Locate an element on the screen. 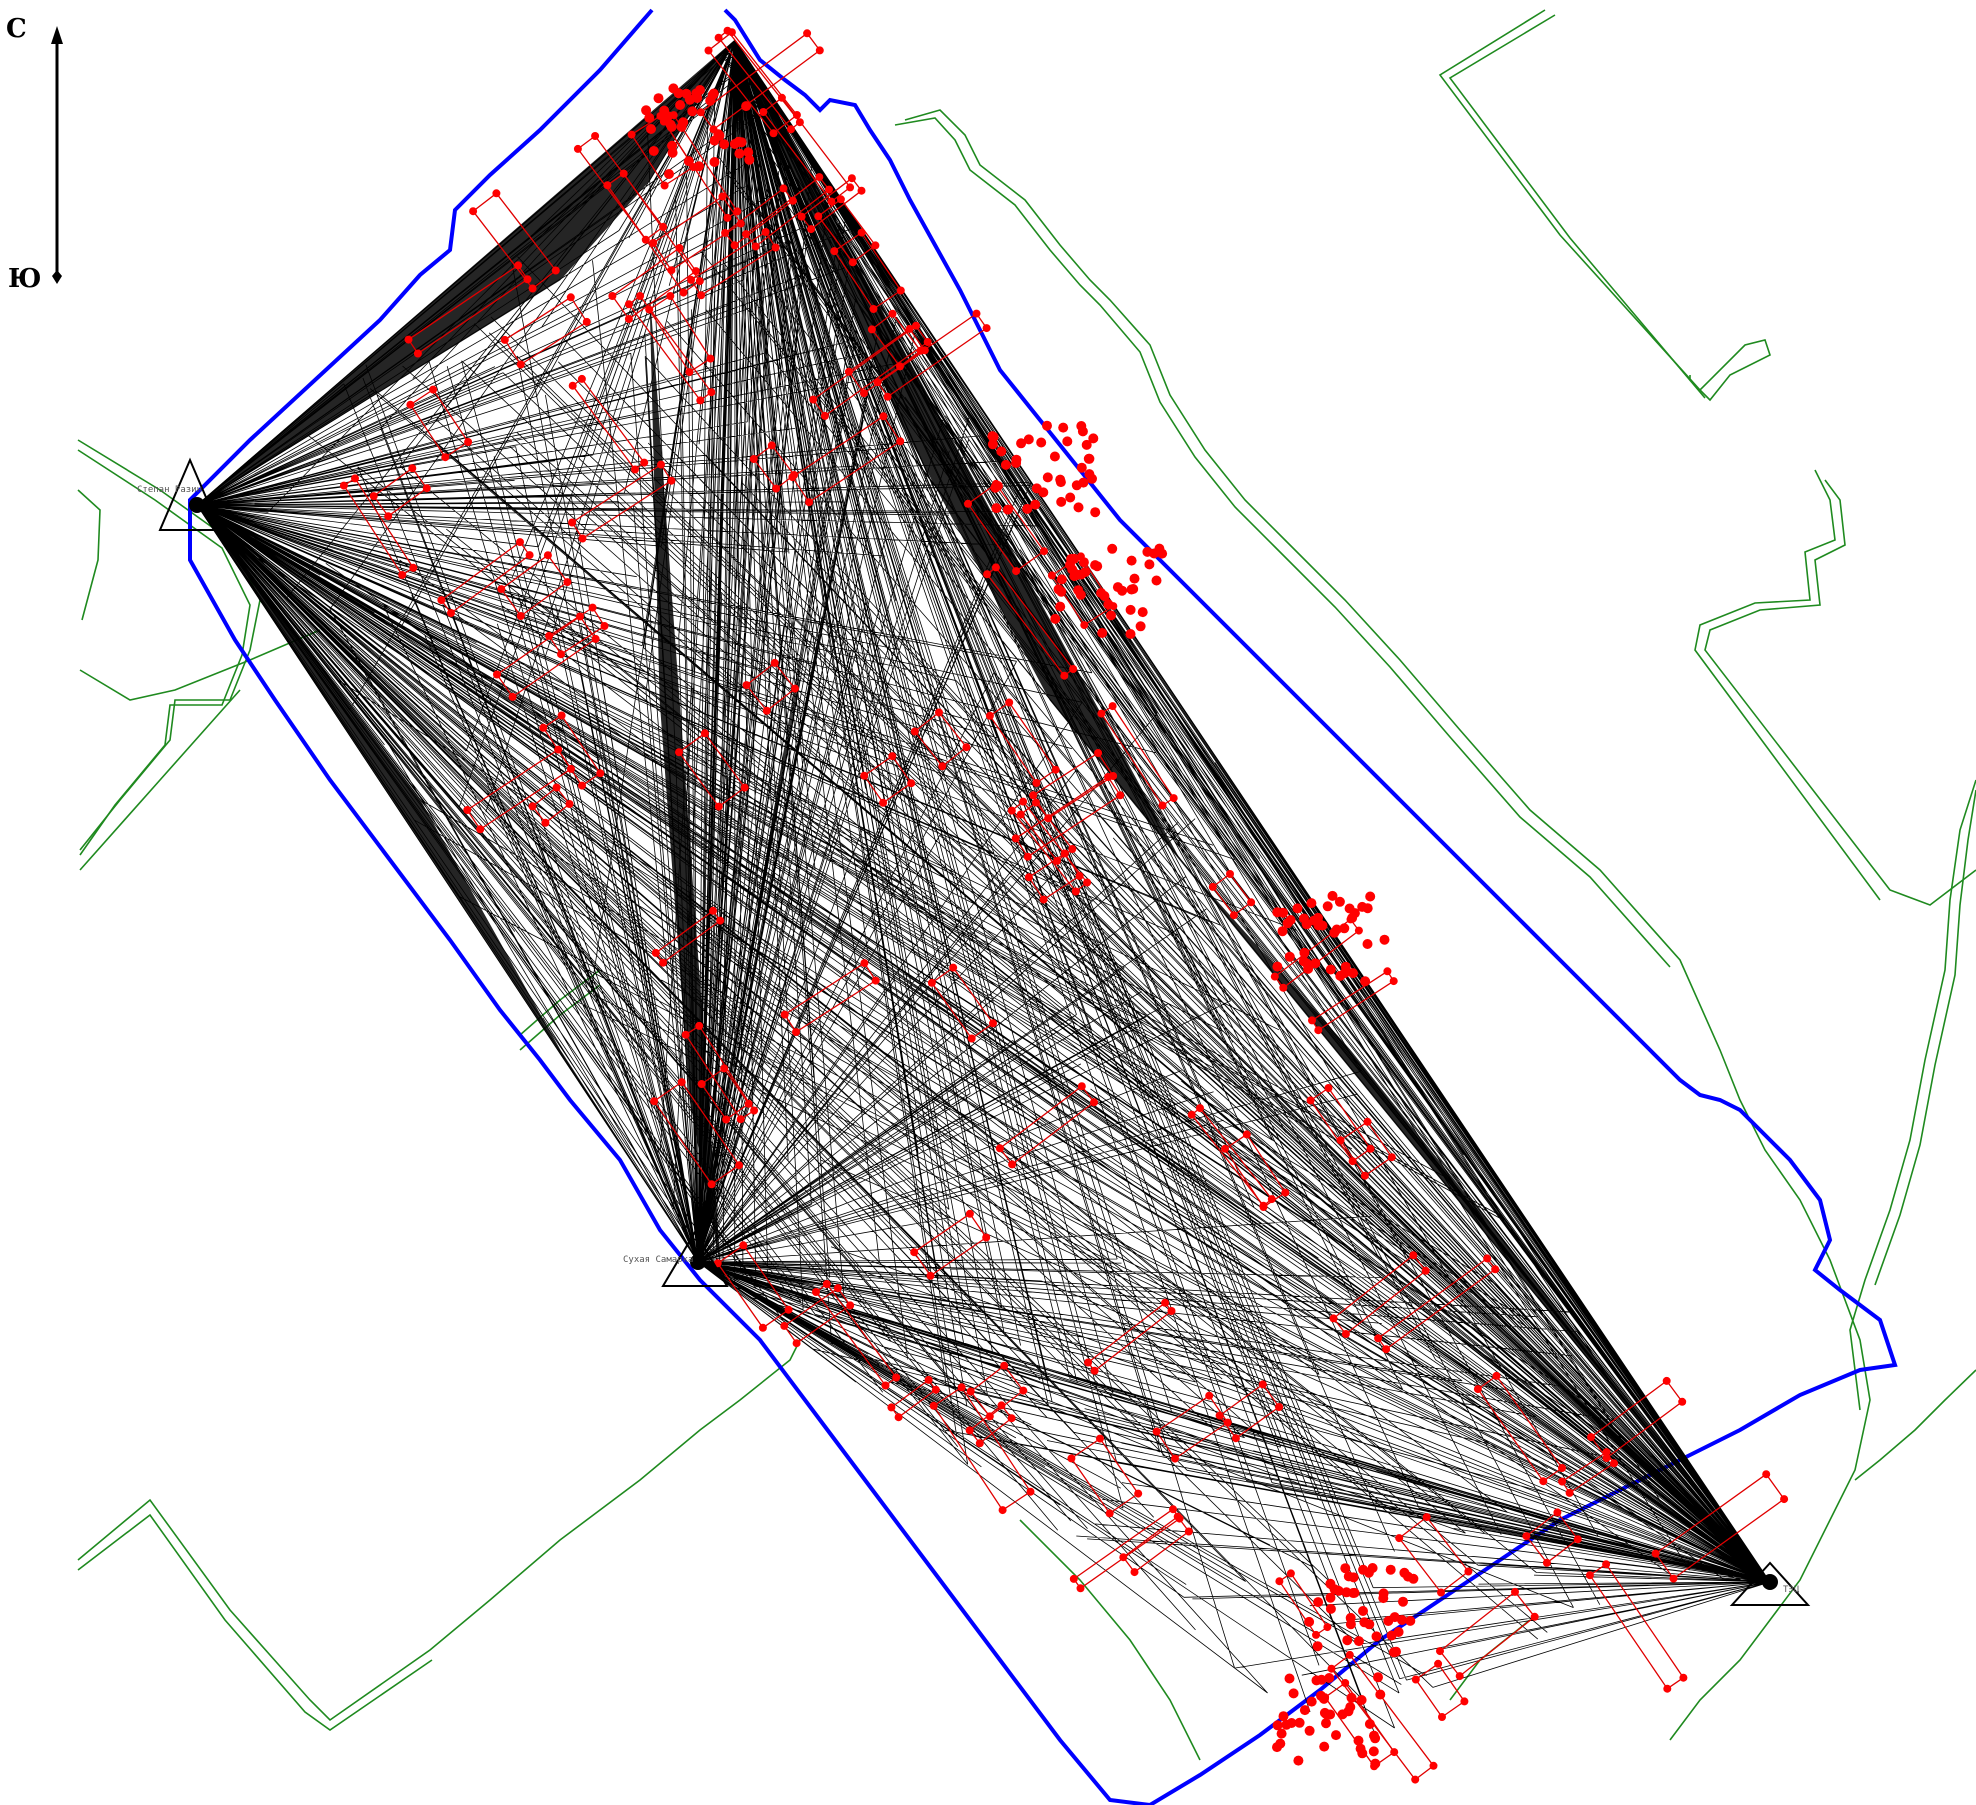 The image size is (1976, 1805). station-sukhaya-samarka: Сухая Самарка is located at coordinates (676, 1258).